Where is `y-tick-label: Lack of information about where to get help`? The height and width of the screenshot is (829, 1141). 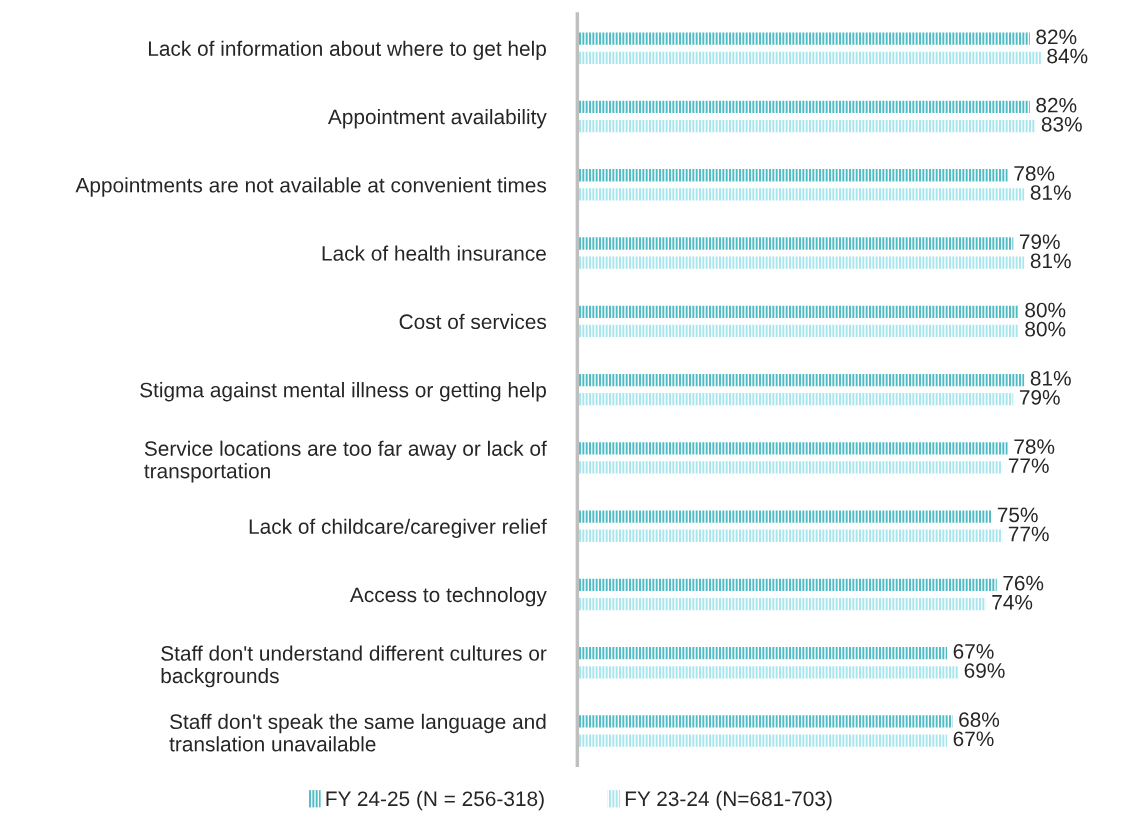
y-tick-label: Lack of information about where to get help is located at coordinates (347, 50).